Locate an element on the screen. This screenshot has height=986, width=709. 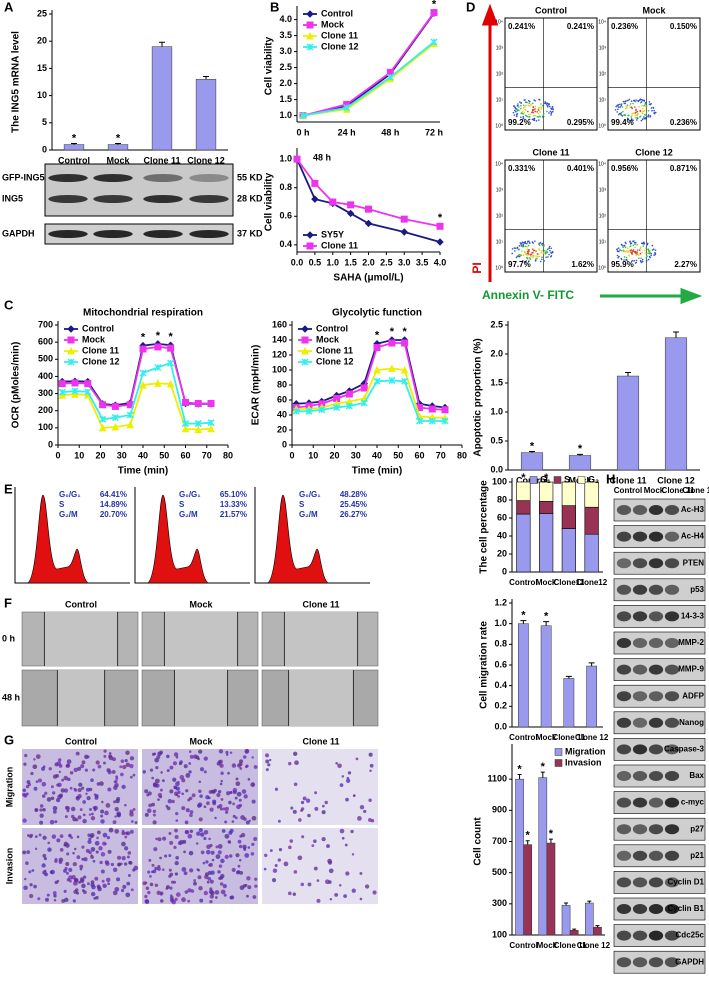
blot-label: Cyclin D1 is located at coordinates (686, 882).